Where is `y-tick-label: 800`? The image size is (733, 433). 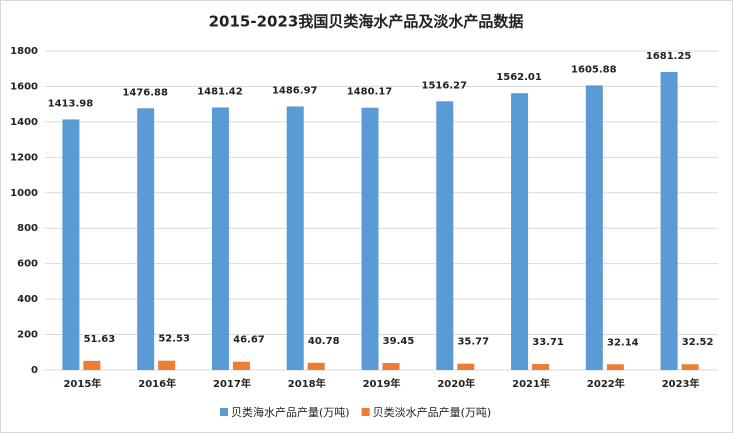
y-tick-label: 800 is located at coordinates (27, 228).